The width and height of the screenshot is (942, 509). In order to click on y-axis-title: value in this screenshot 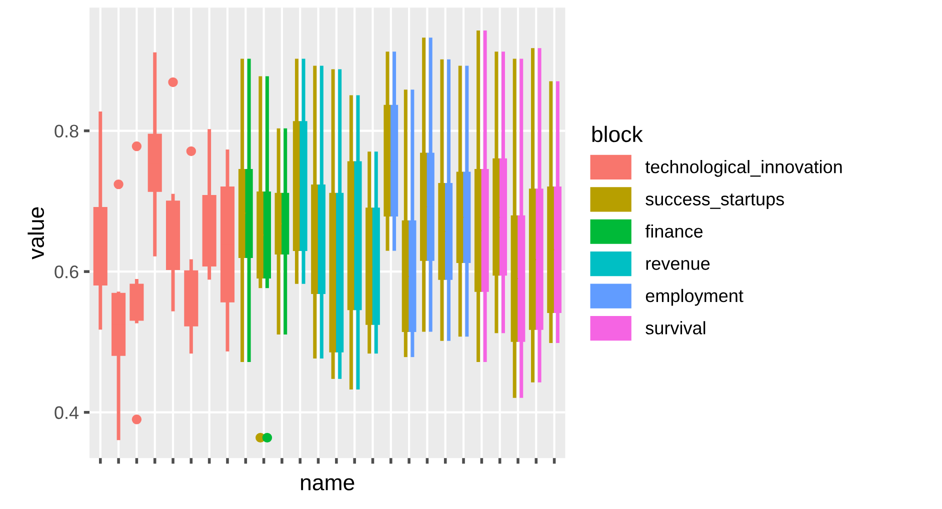, I will do `click(36, 233)`.